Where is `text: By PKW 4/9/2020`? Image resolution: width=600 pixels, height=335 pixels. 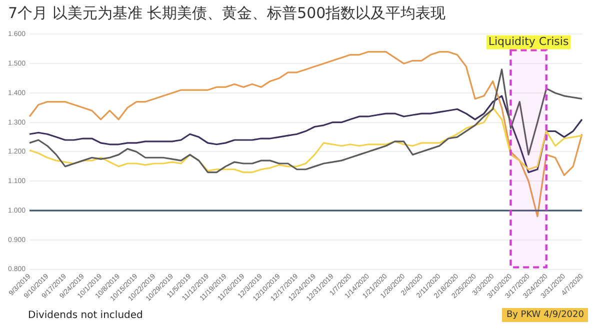 text: By PKW 4/9/2020 is located at coordinates (545, 315).